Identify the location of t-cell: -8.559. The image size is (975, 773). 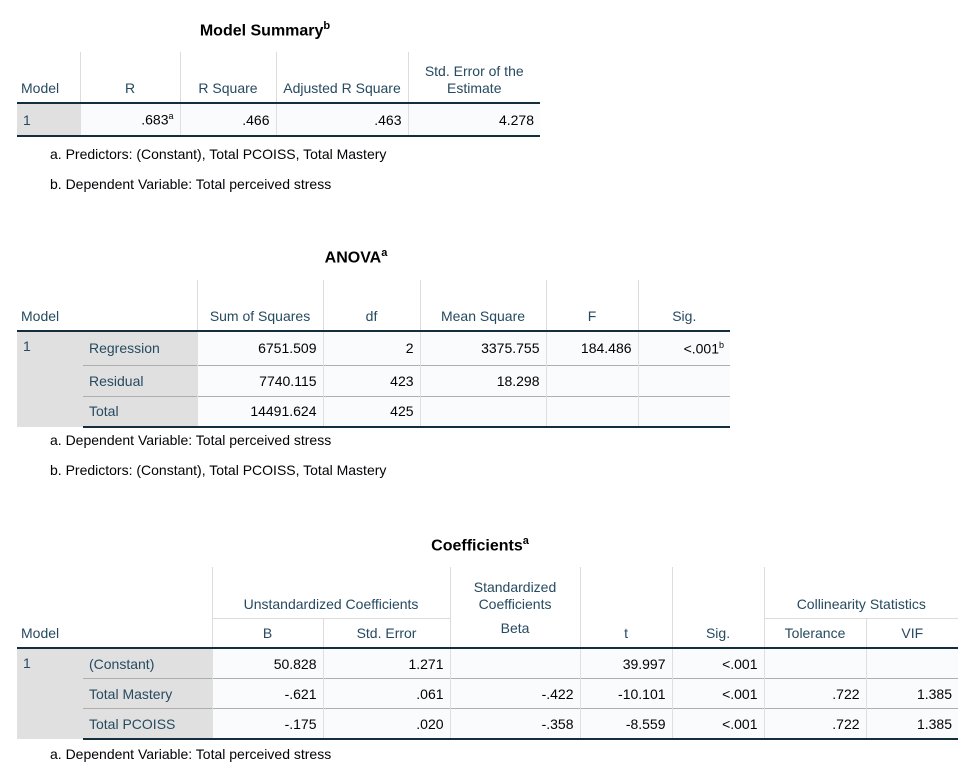
(626, 724).